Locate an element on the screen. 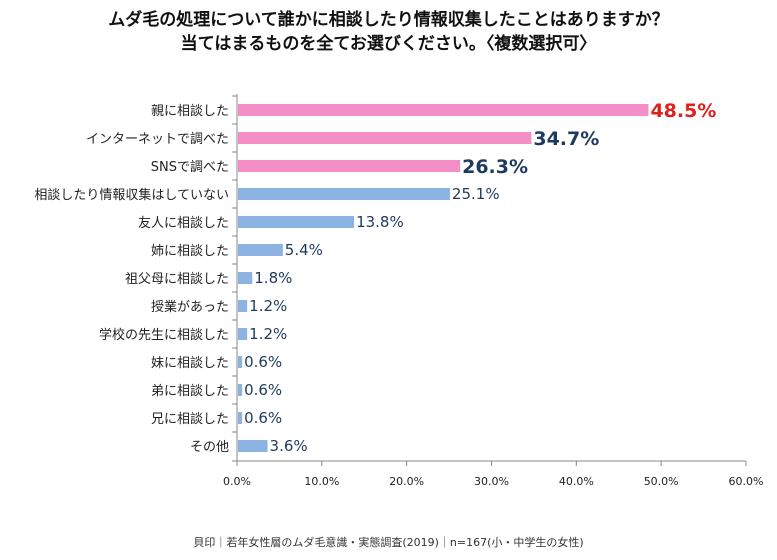 This screenshot has width=777, height=560. category-label: 親に相談した is located at coordinates (190, 111).